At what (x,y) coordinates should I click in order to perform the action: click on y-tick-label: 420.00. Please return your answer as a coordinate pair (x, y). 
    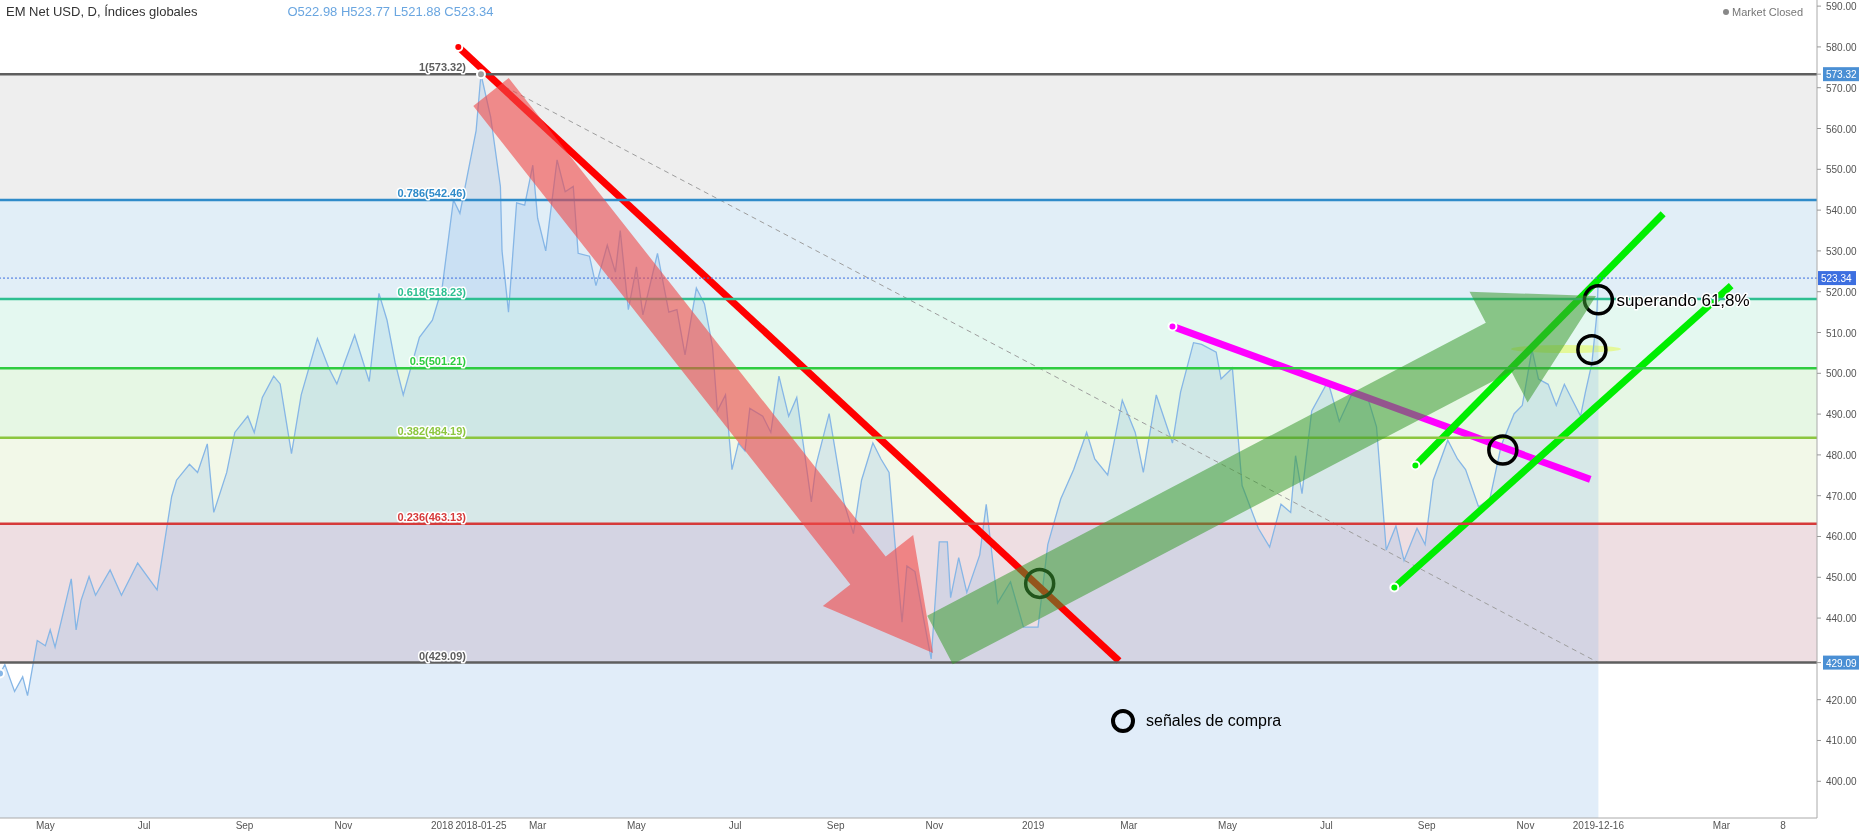
    Looking at the image, I should click on (1842, 700).